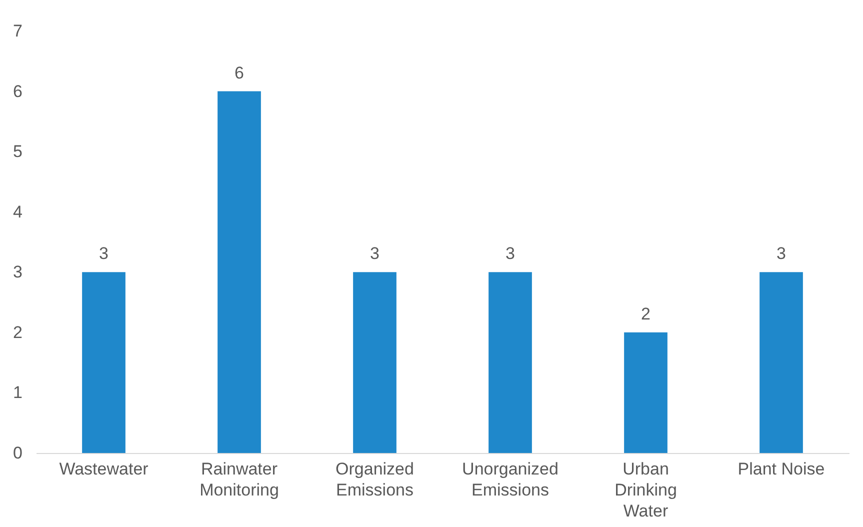 This screenshot has height=527, width=863. What do you see at coordinates (17, 272) in the screenshot?
I see `y-tick-label: 3` at bounding box center [17, 272].